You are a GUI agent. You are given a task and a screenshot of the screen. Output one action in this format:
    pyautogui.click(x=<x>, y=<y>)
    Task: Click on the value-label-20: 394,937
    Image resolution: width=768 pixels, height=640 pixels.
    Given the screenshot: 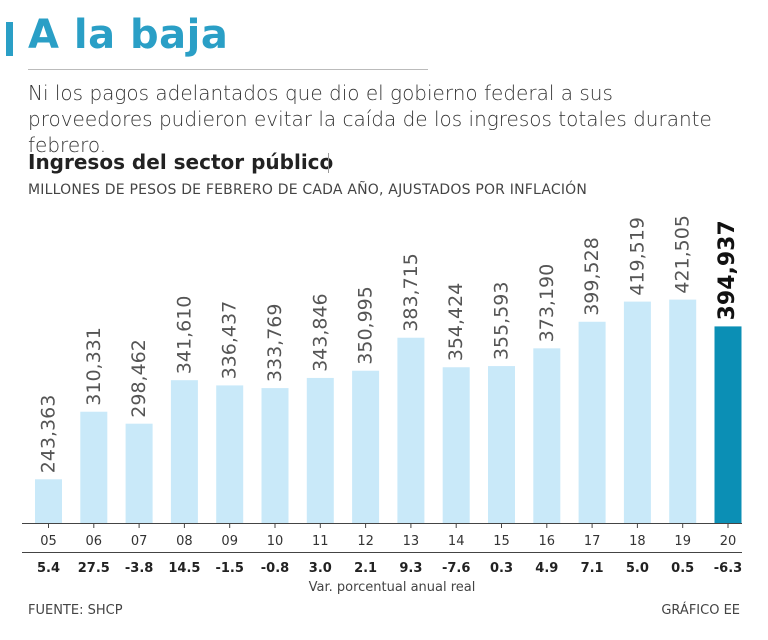 What is the action you would take?
    pyautogui.click(x=727, y=270)
    